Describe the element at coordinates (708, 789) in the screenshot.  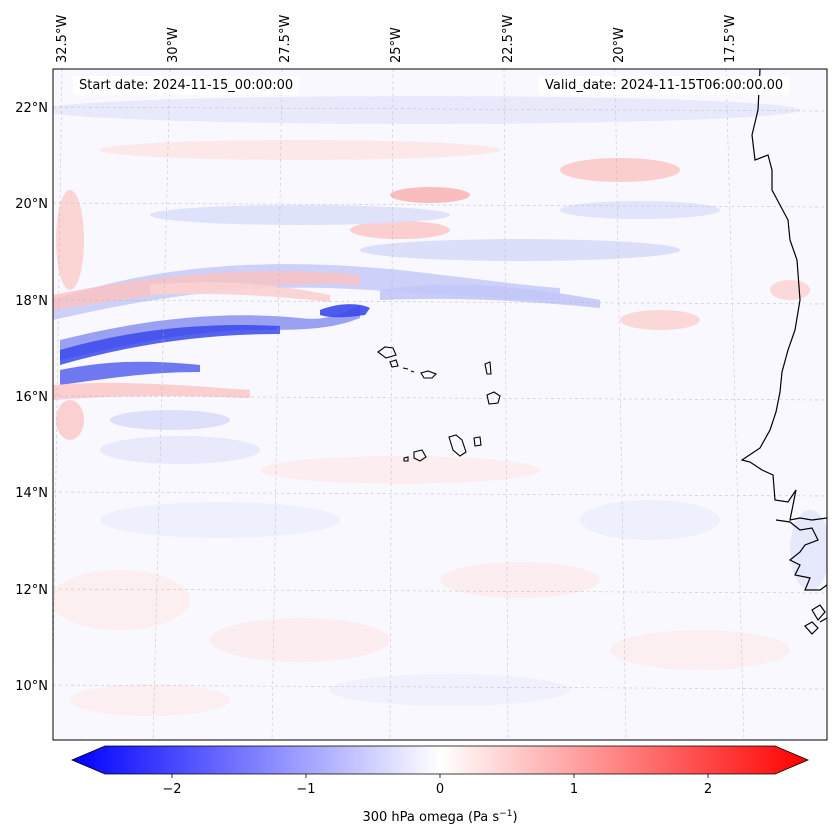
I see `colorbar-tick-label: 2` at that location.